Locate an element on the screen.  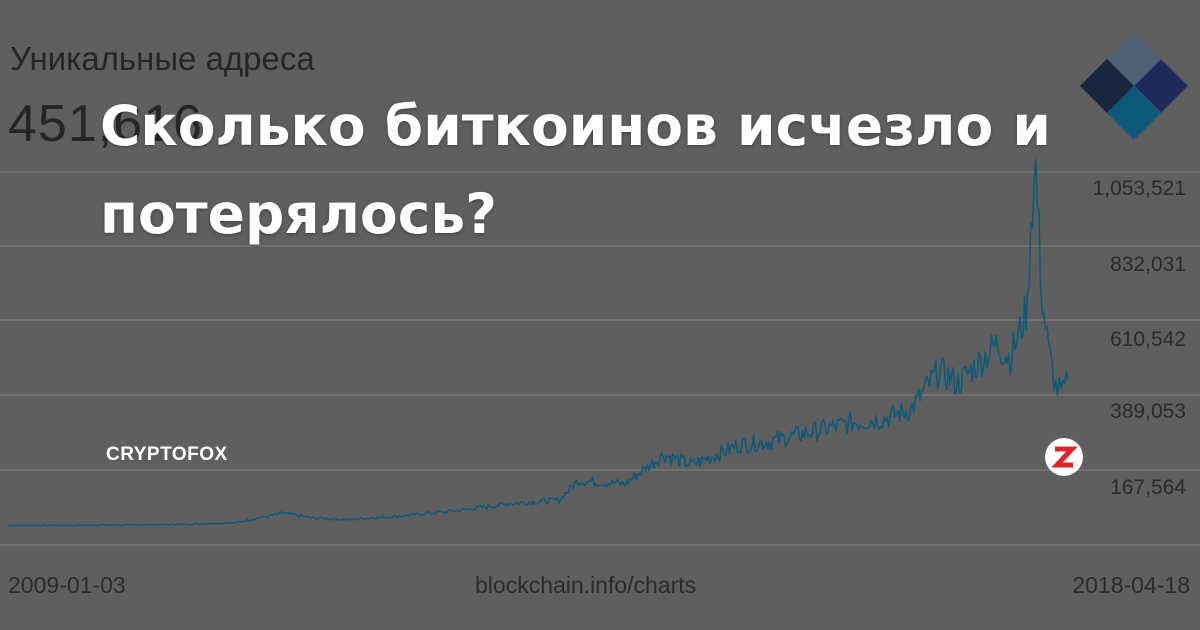
watermark: CRYPTOFOX is located at coordinates (167, 454).